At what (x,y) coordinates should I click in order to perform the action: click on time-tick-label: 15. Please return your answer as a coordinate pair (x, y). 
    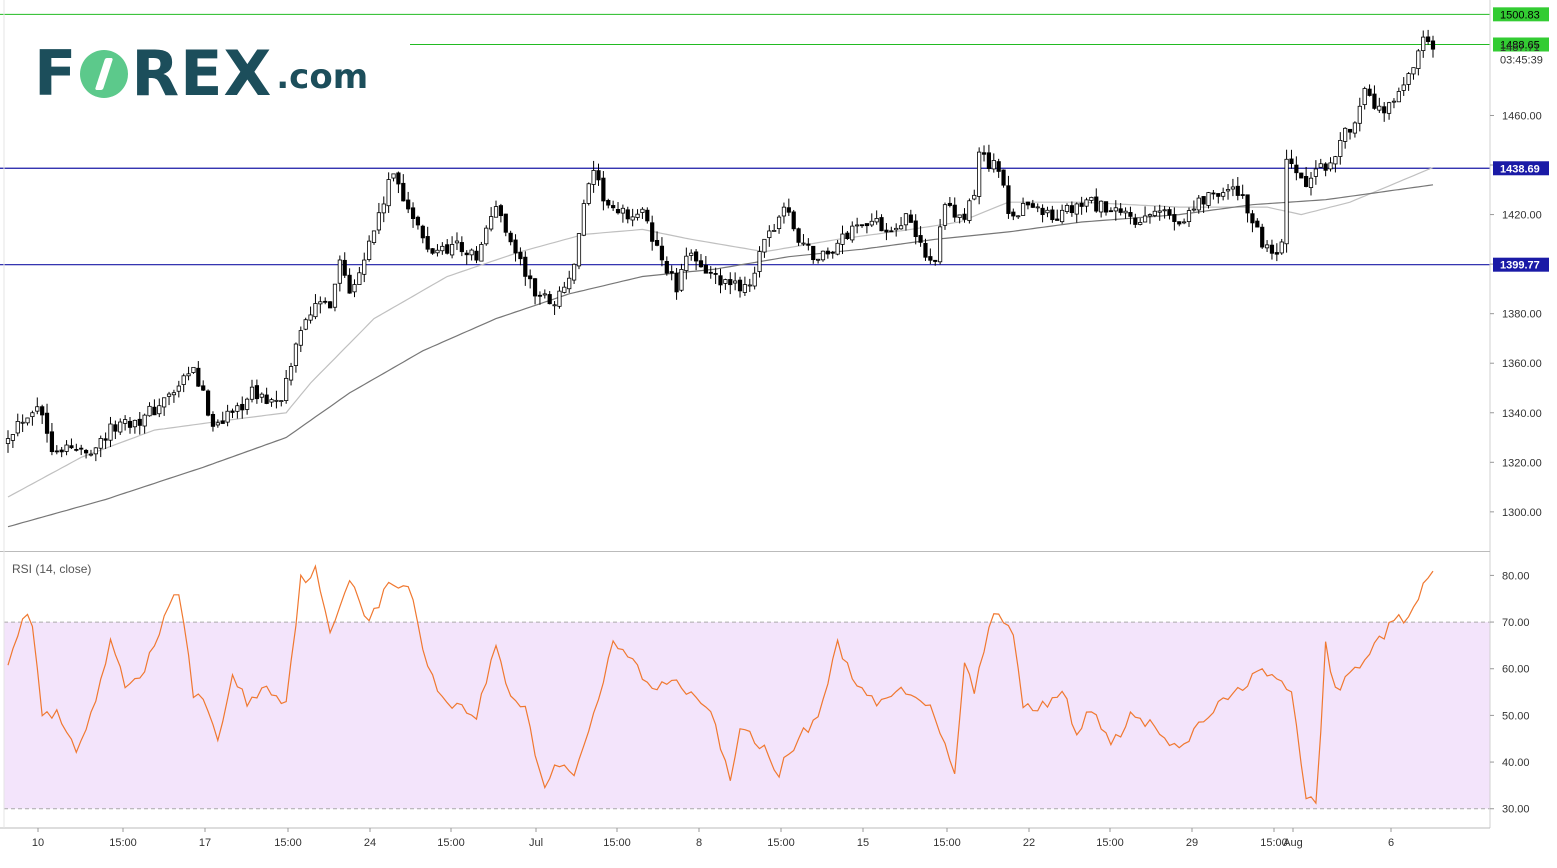
    Looking at the image, I should click on (863, 843).